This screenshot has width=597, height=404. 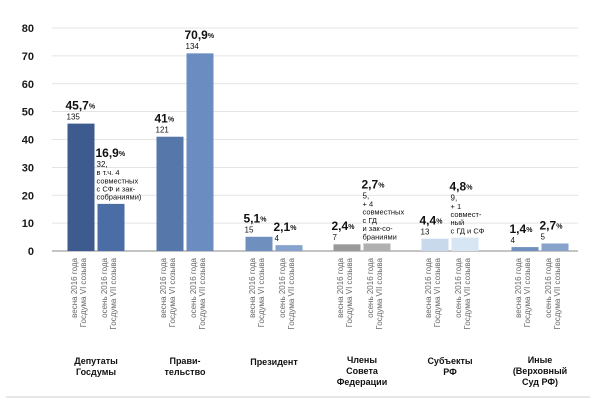 I want to click on bar-subjects-autumn, so click(x=465, y=244).